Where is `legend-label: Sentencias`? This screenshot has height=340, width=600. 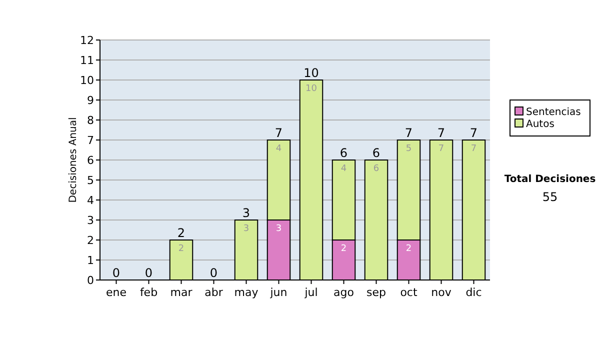
legend-label: Sentencias is located at coordinates (553, 112).